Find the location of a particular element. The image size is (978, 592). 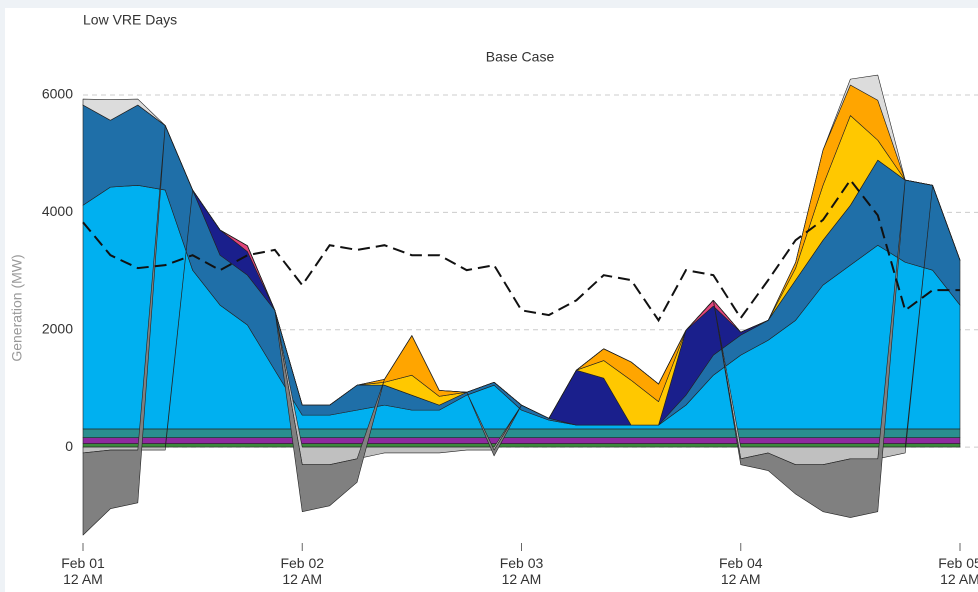

y-tick-label: 4000 is located at coordinates (57, 211).